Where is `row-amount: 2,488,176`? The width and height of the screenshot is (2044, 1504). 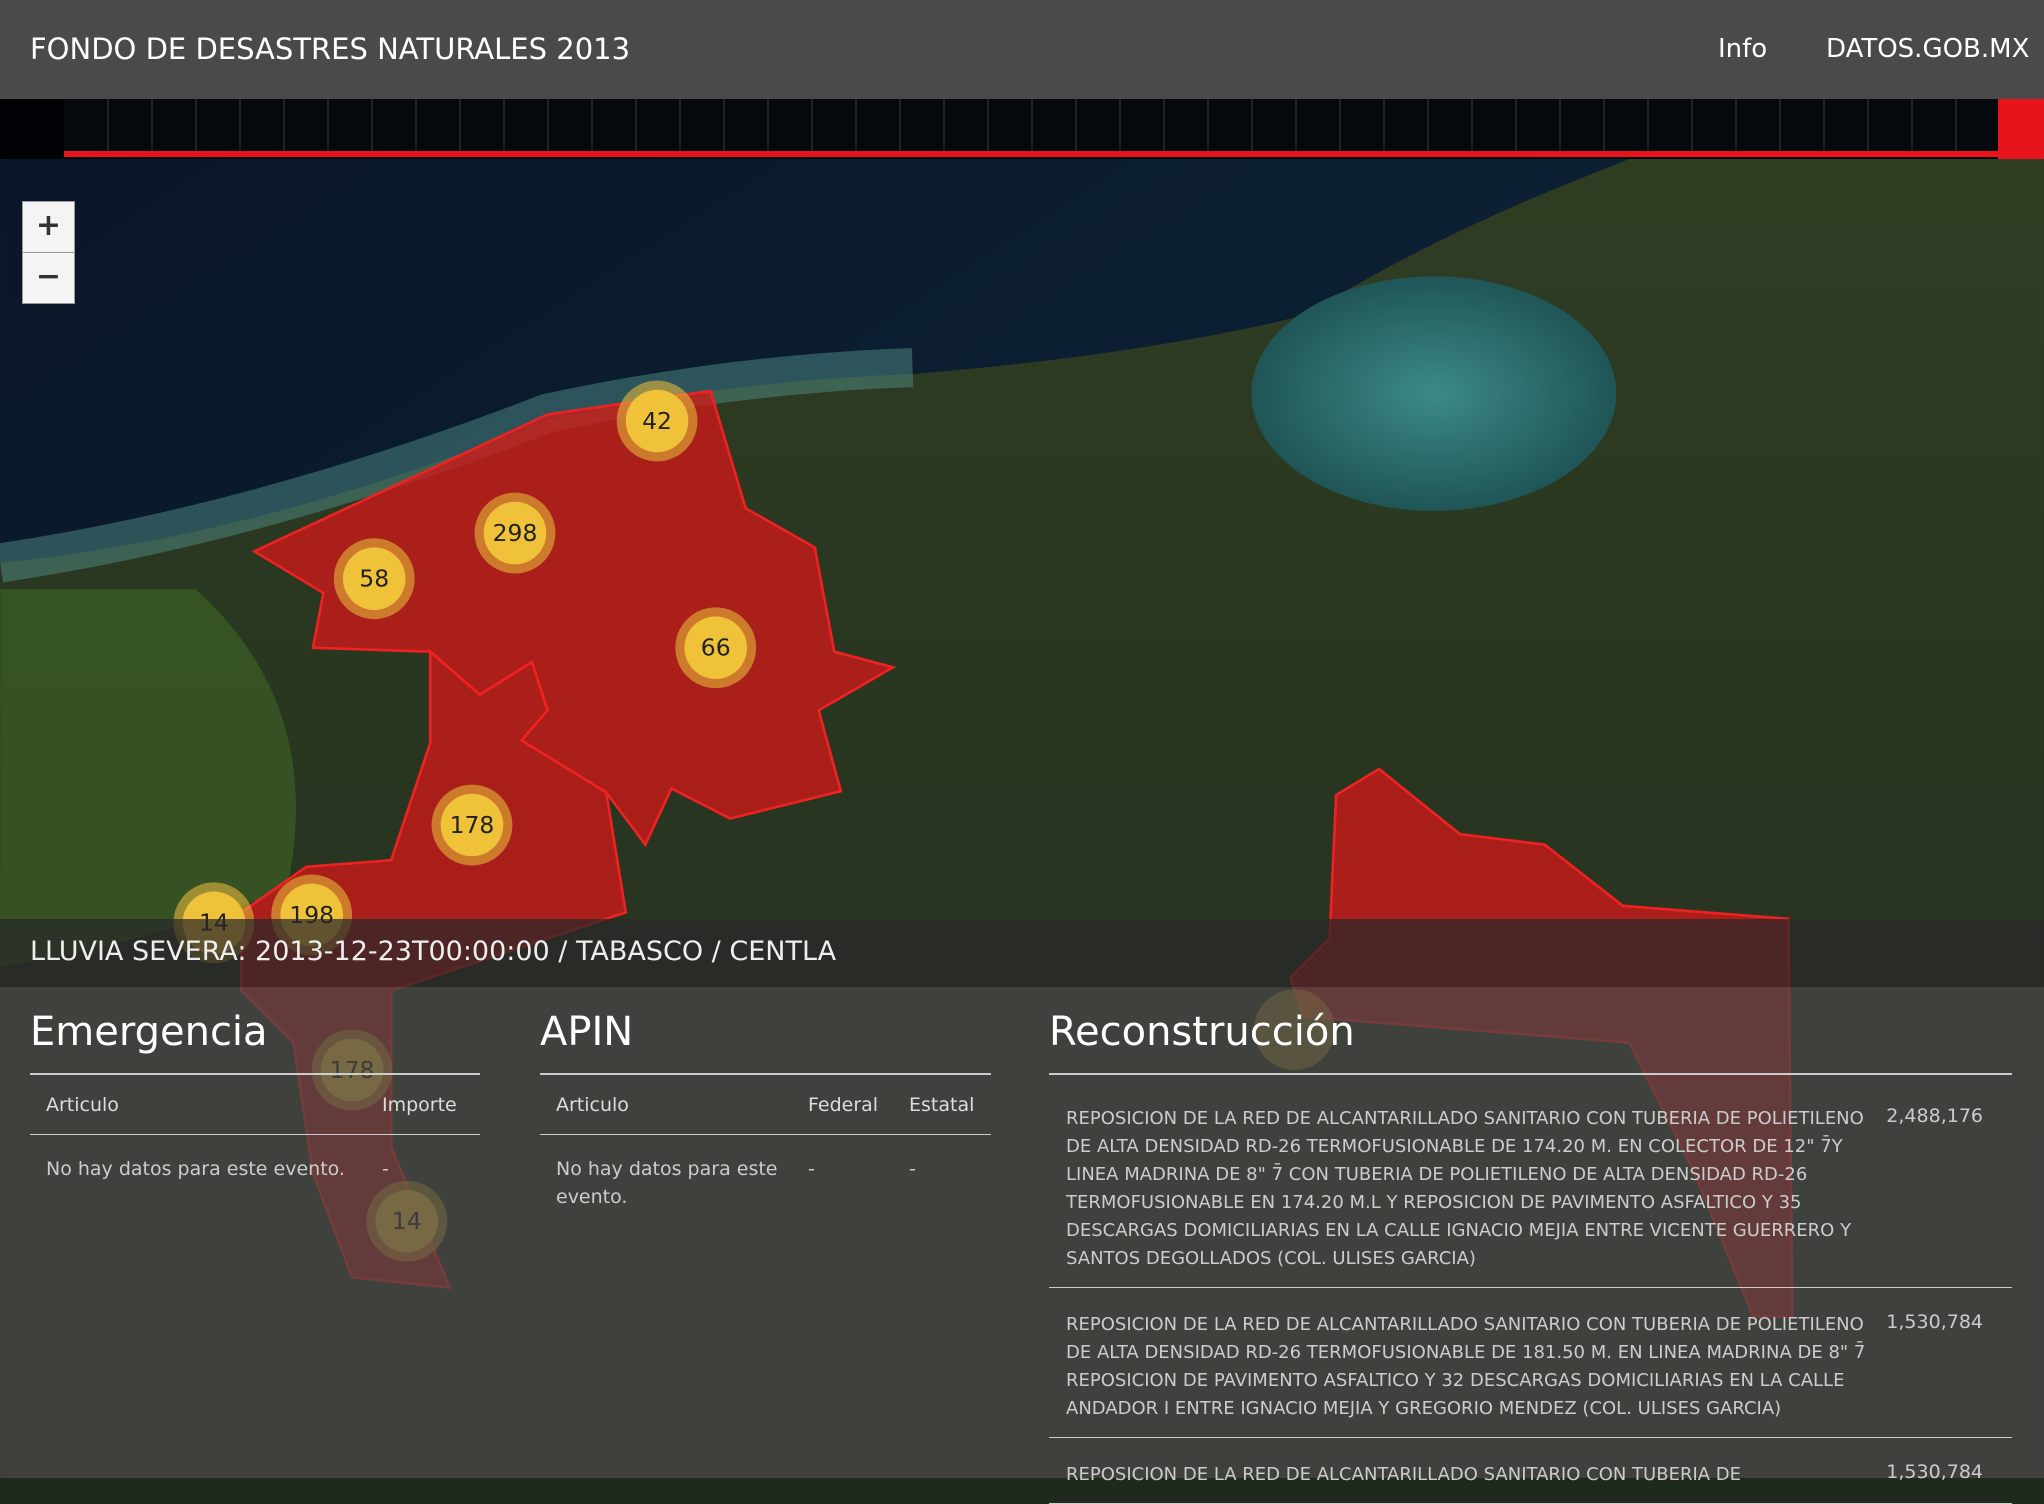 row-amount: 2,488,176 is located at coordinates (1934, 1116).